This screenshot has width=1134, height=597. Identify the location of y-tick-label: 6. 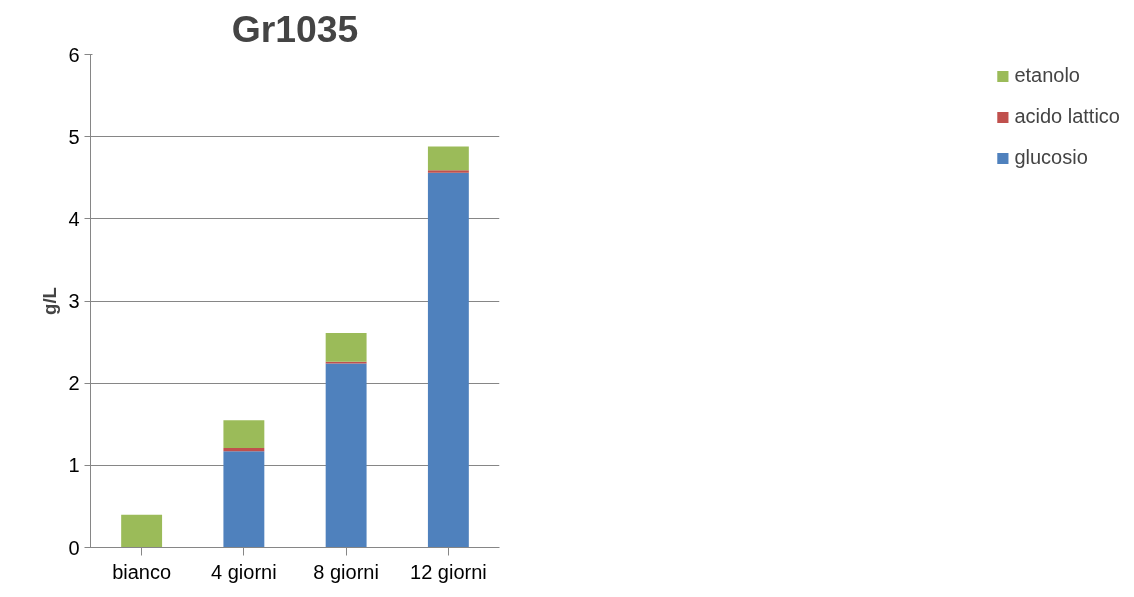
(74, 54).